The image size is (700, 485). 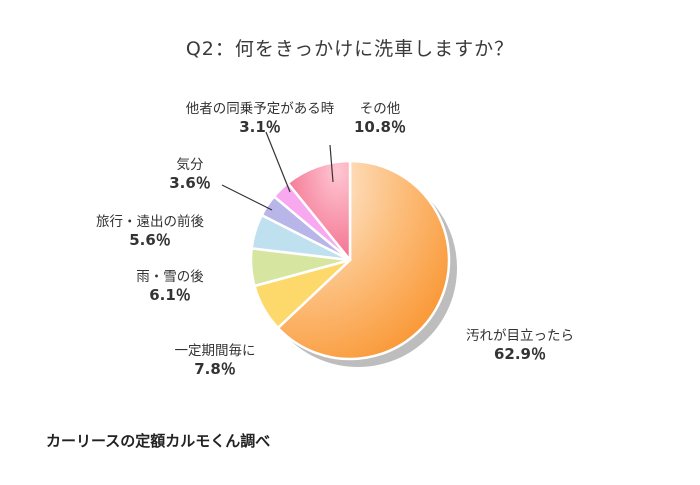 I want to click on slice-label-name: 雨・雪の後, so click(x=170, y=277).